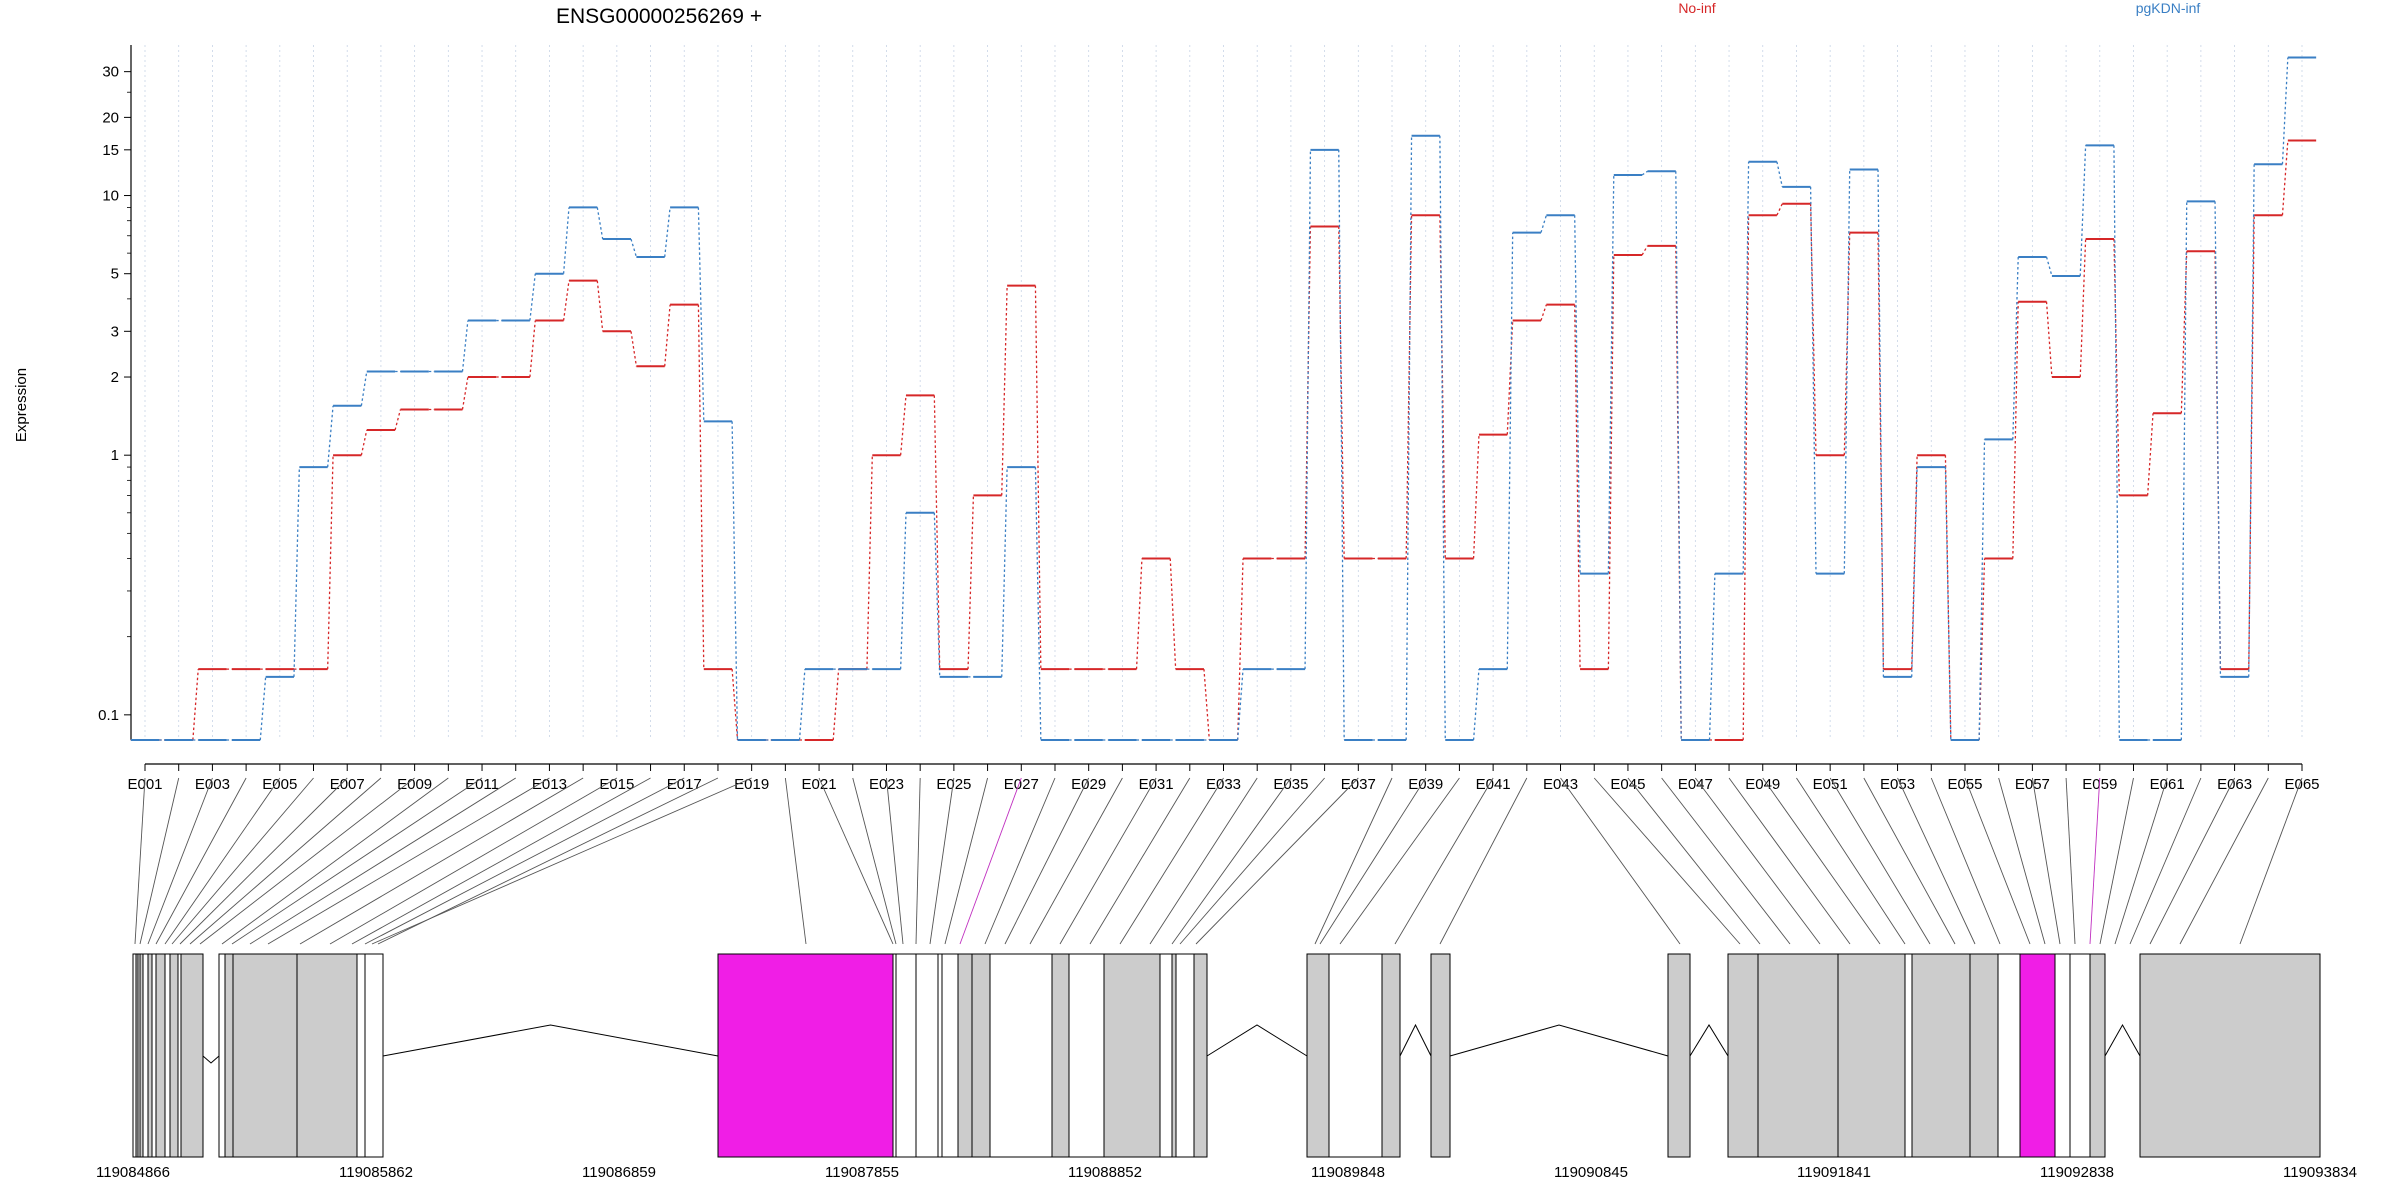  I want to click on y-tick-label: 15, so click(110, 150).